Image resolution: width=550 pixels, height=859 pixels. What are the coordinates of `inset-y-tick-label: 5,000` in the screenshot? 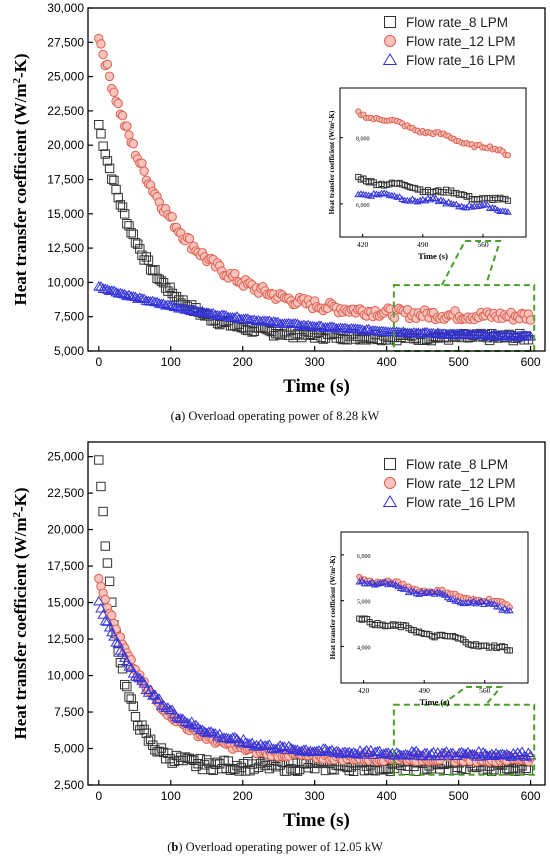 It's located at (364, 603).